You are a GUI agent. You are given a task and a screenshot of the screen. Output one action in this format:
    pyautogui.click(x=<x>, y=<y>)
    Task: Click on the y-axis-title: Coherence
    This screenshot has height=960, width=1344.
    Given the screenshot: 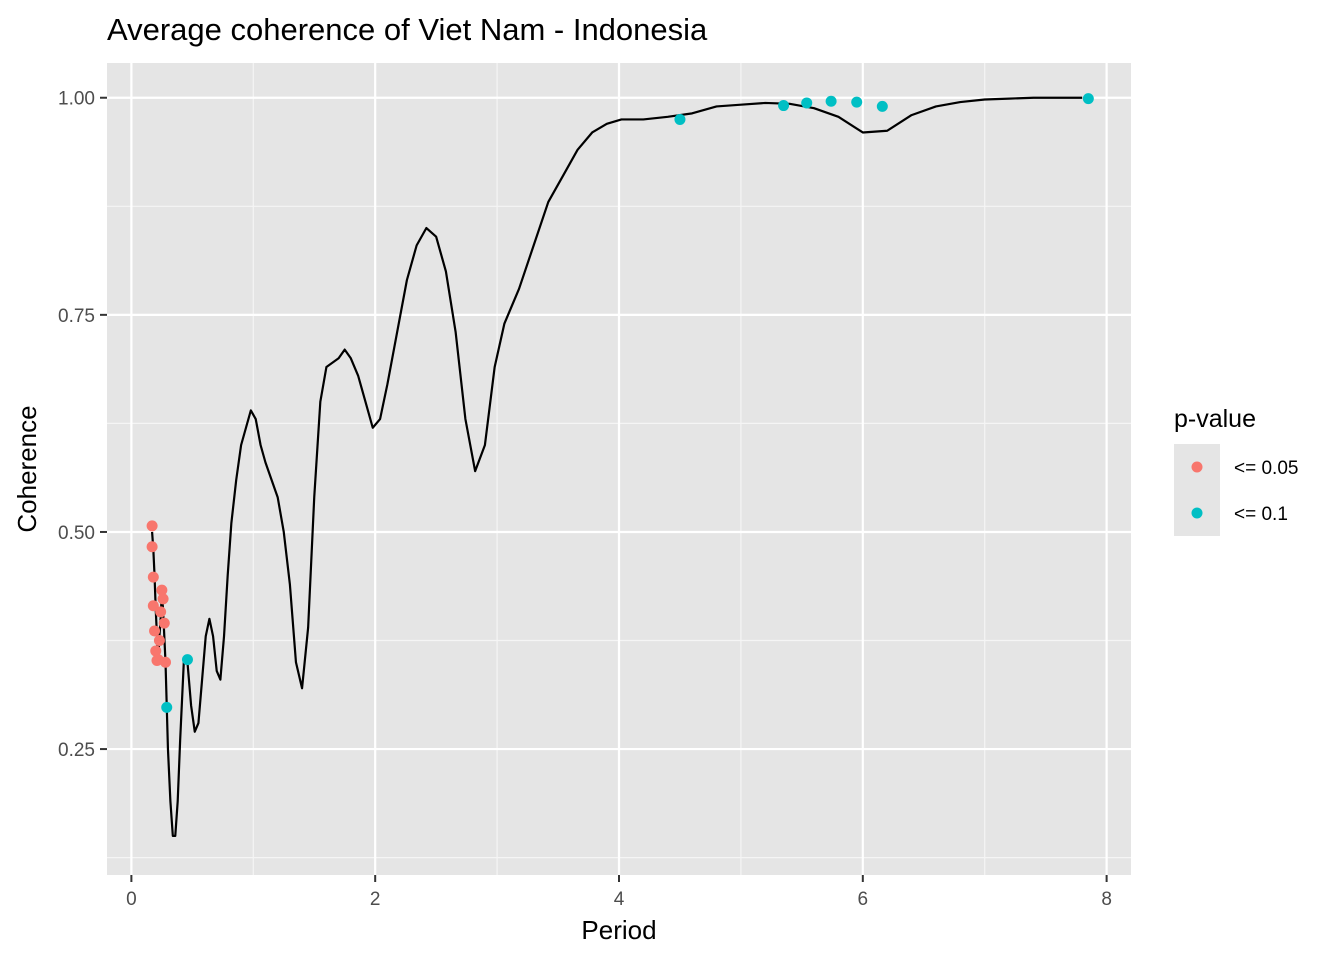 What is the action you would take?
    pyautogui.click(x=27, y=468)
    